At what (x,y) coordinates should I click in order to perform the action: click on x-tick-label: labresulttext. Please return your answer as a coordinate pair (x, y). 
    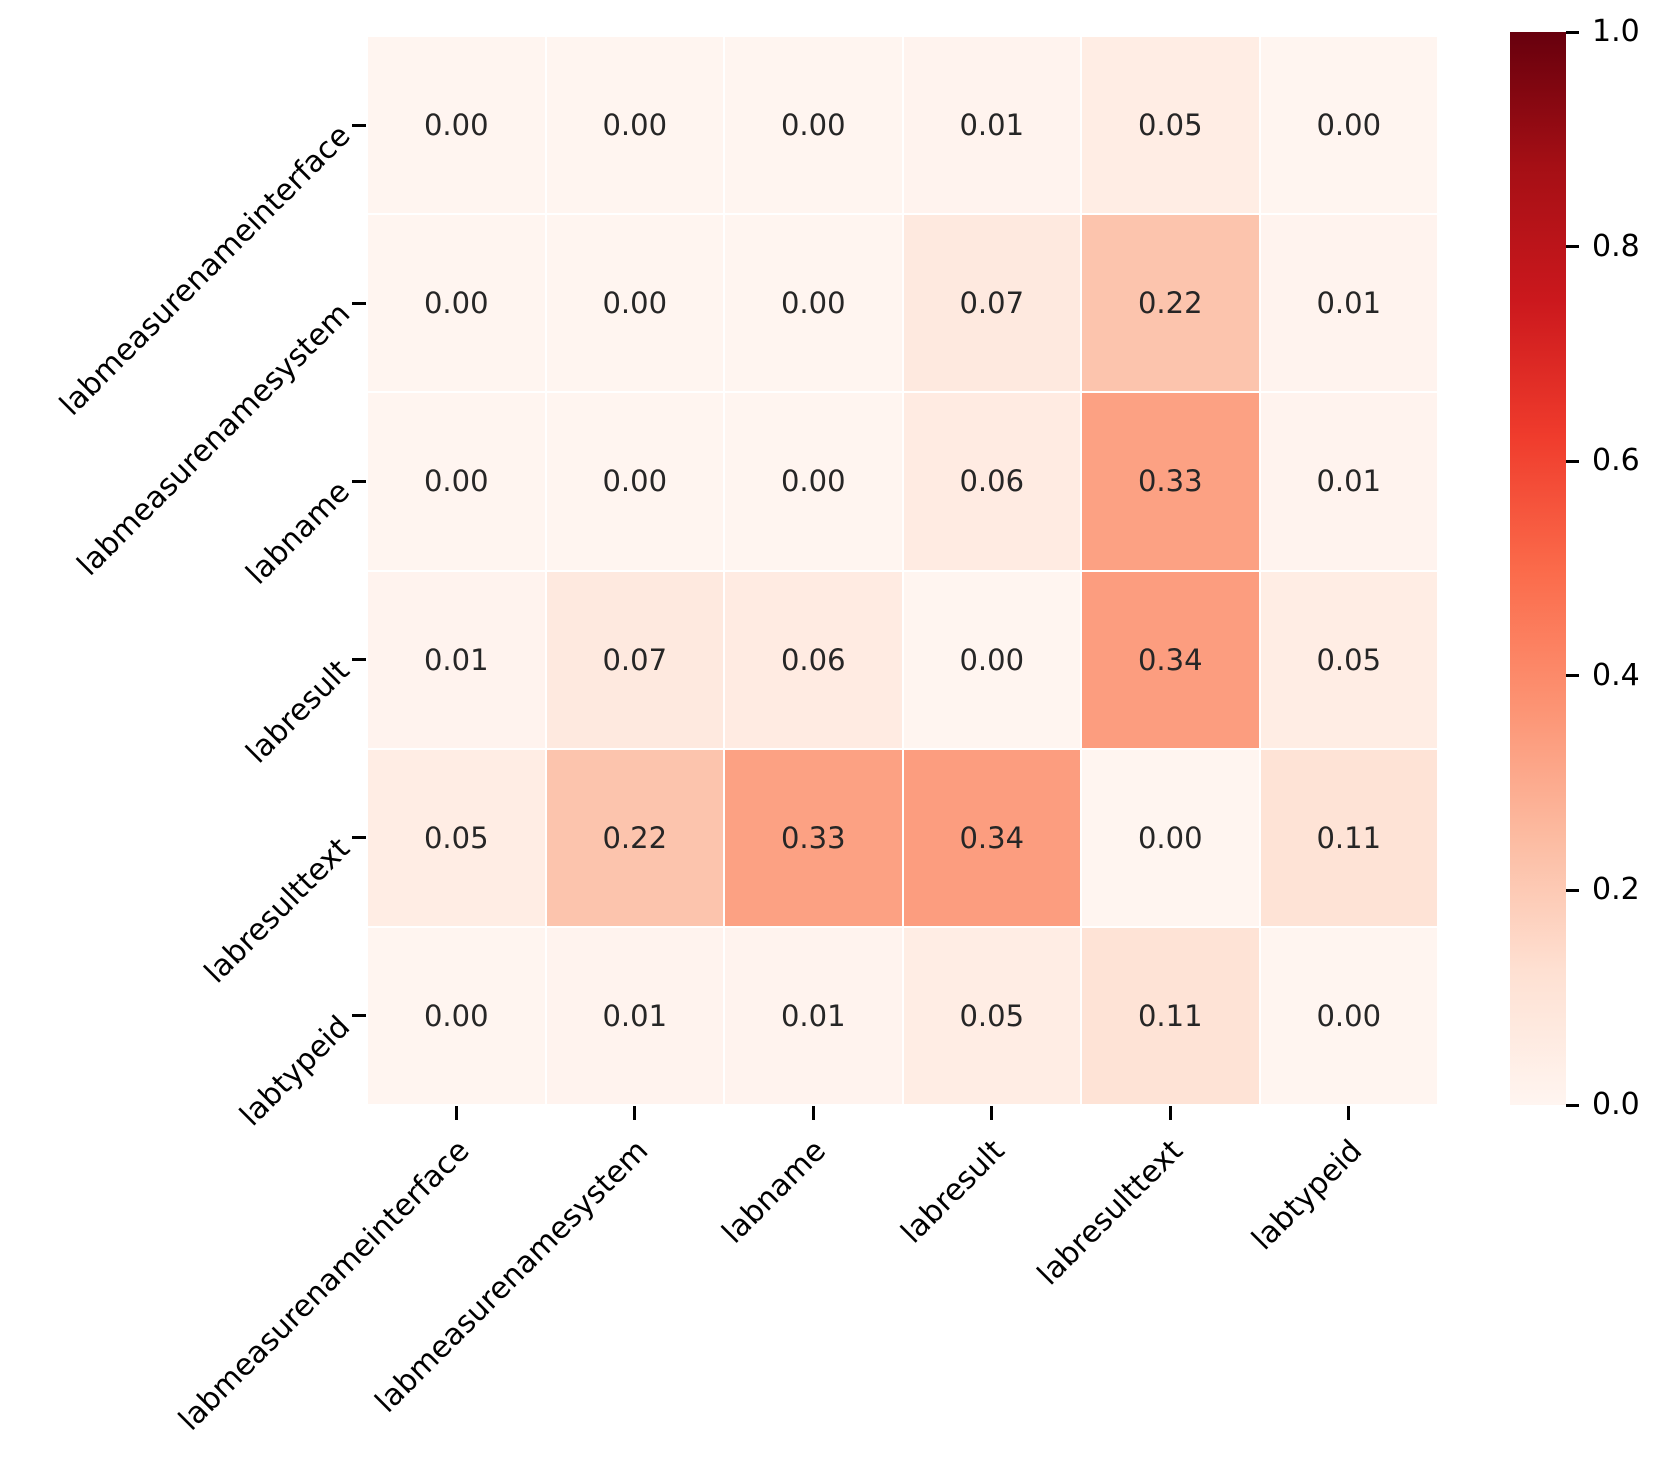
    Looking at the image, I should click on (1111, 1213).